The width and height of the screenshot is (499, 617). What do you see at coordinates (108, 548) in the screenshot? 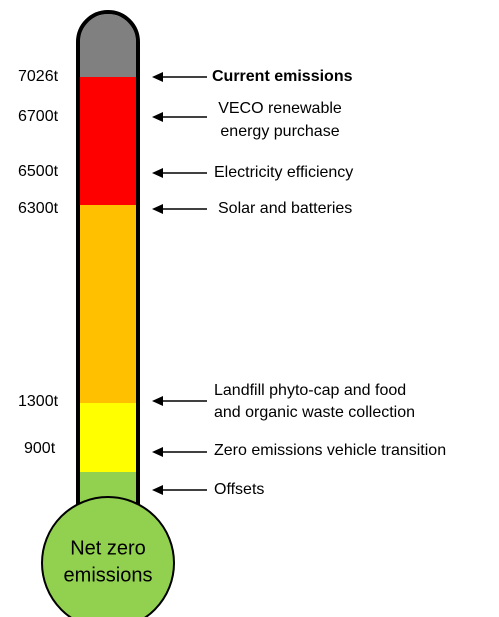
I see `bulb-text: Net zero` at bounding box center [108, 548].